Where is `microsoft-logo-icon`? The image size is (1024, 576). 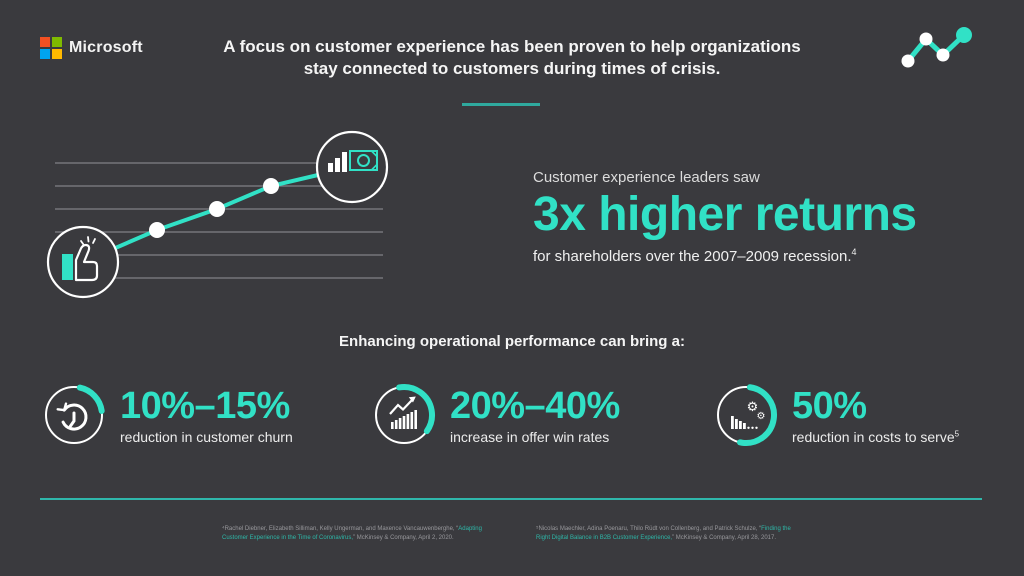 microsoft-logo-icon is located at coordinates (51, 48).